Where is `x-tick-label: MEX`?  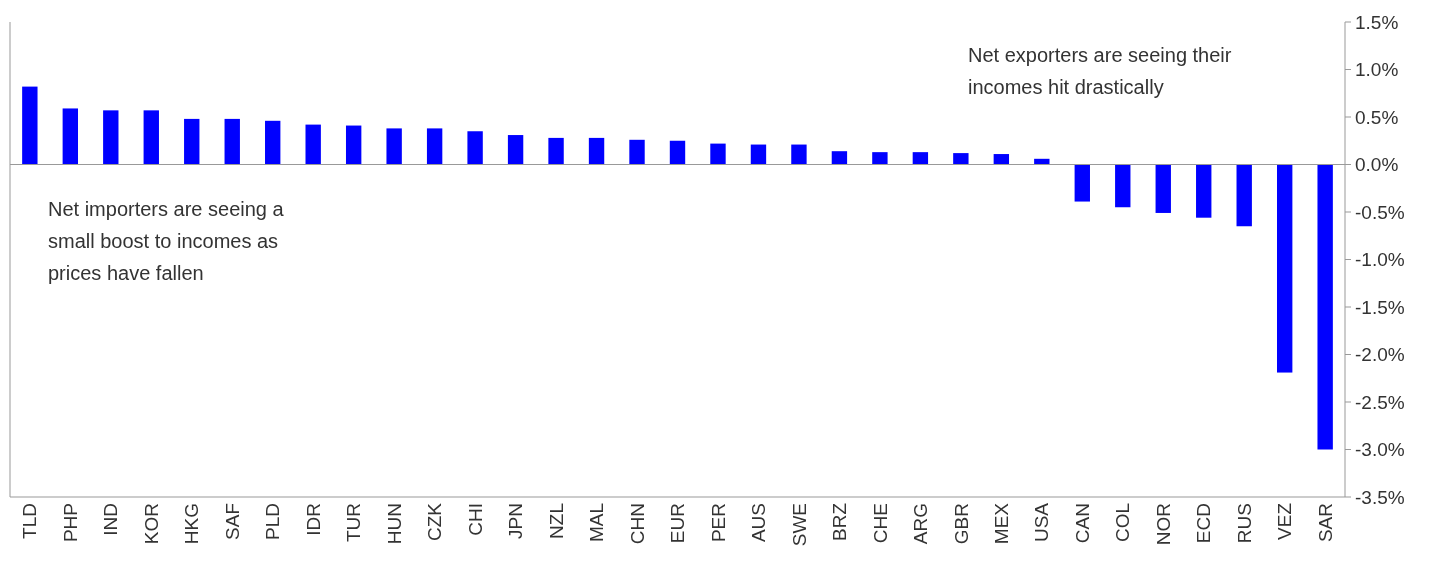 x-tick-label: MEX is located at coordinates (1001, 523).